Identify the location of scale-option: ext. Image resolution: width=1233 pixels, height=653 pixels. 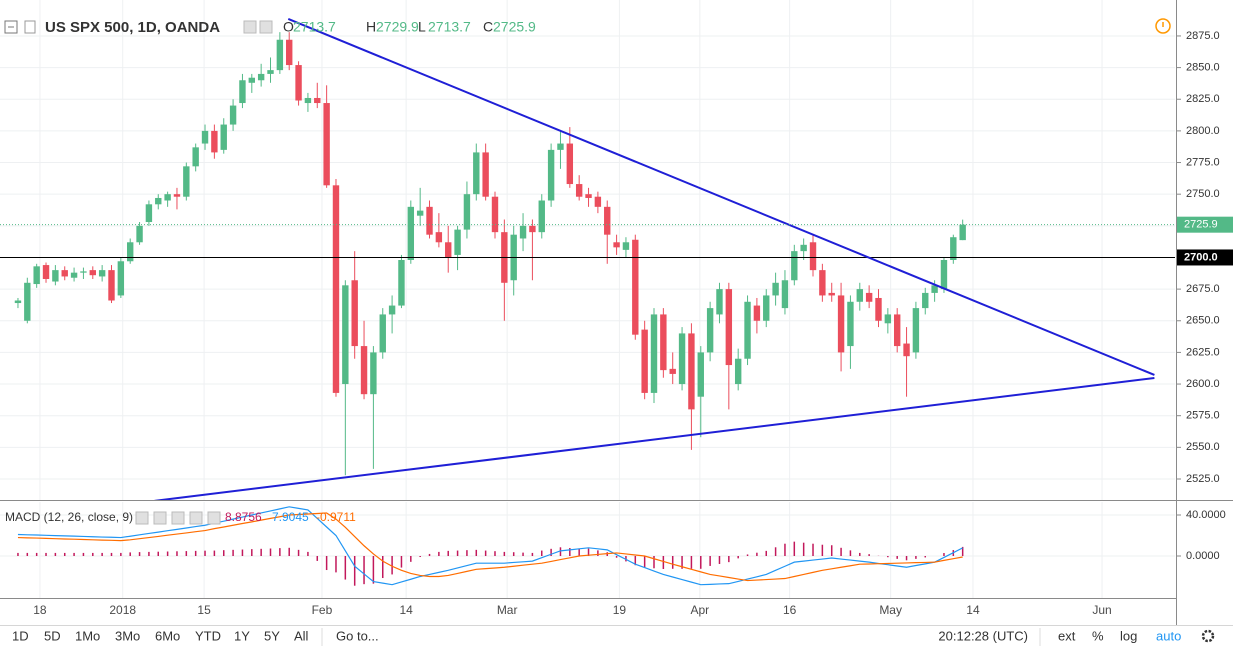
(1067, 635).